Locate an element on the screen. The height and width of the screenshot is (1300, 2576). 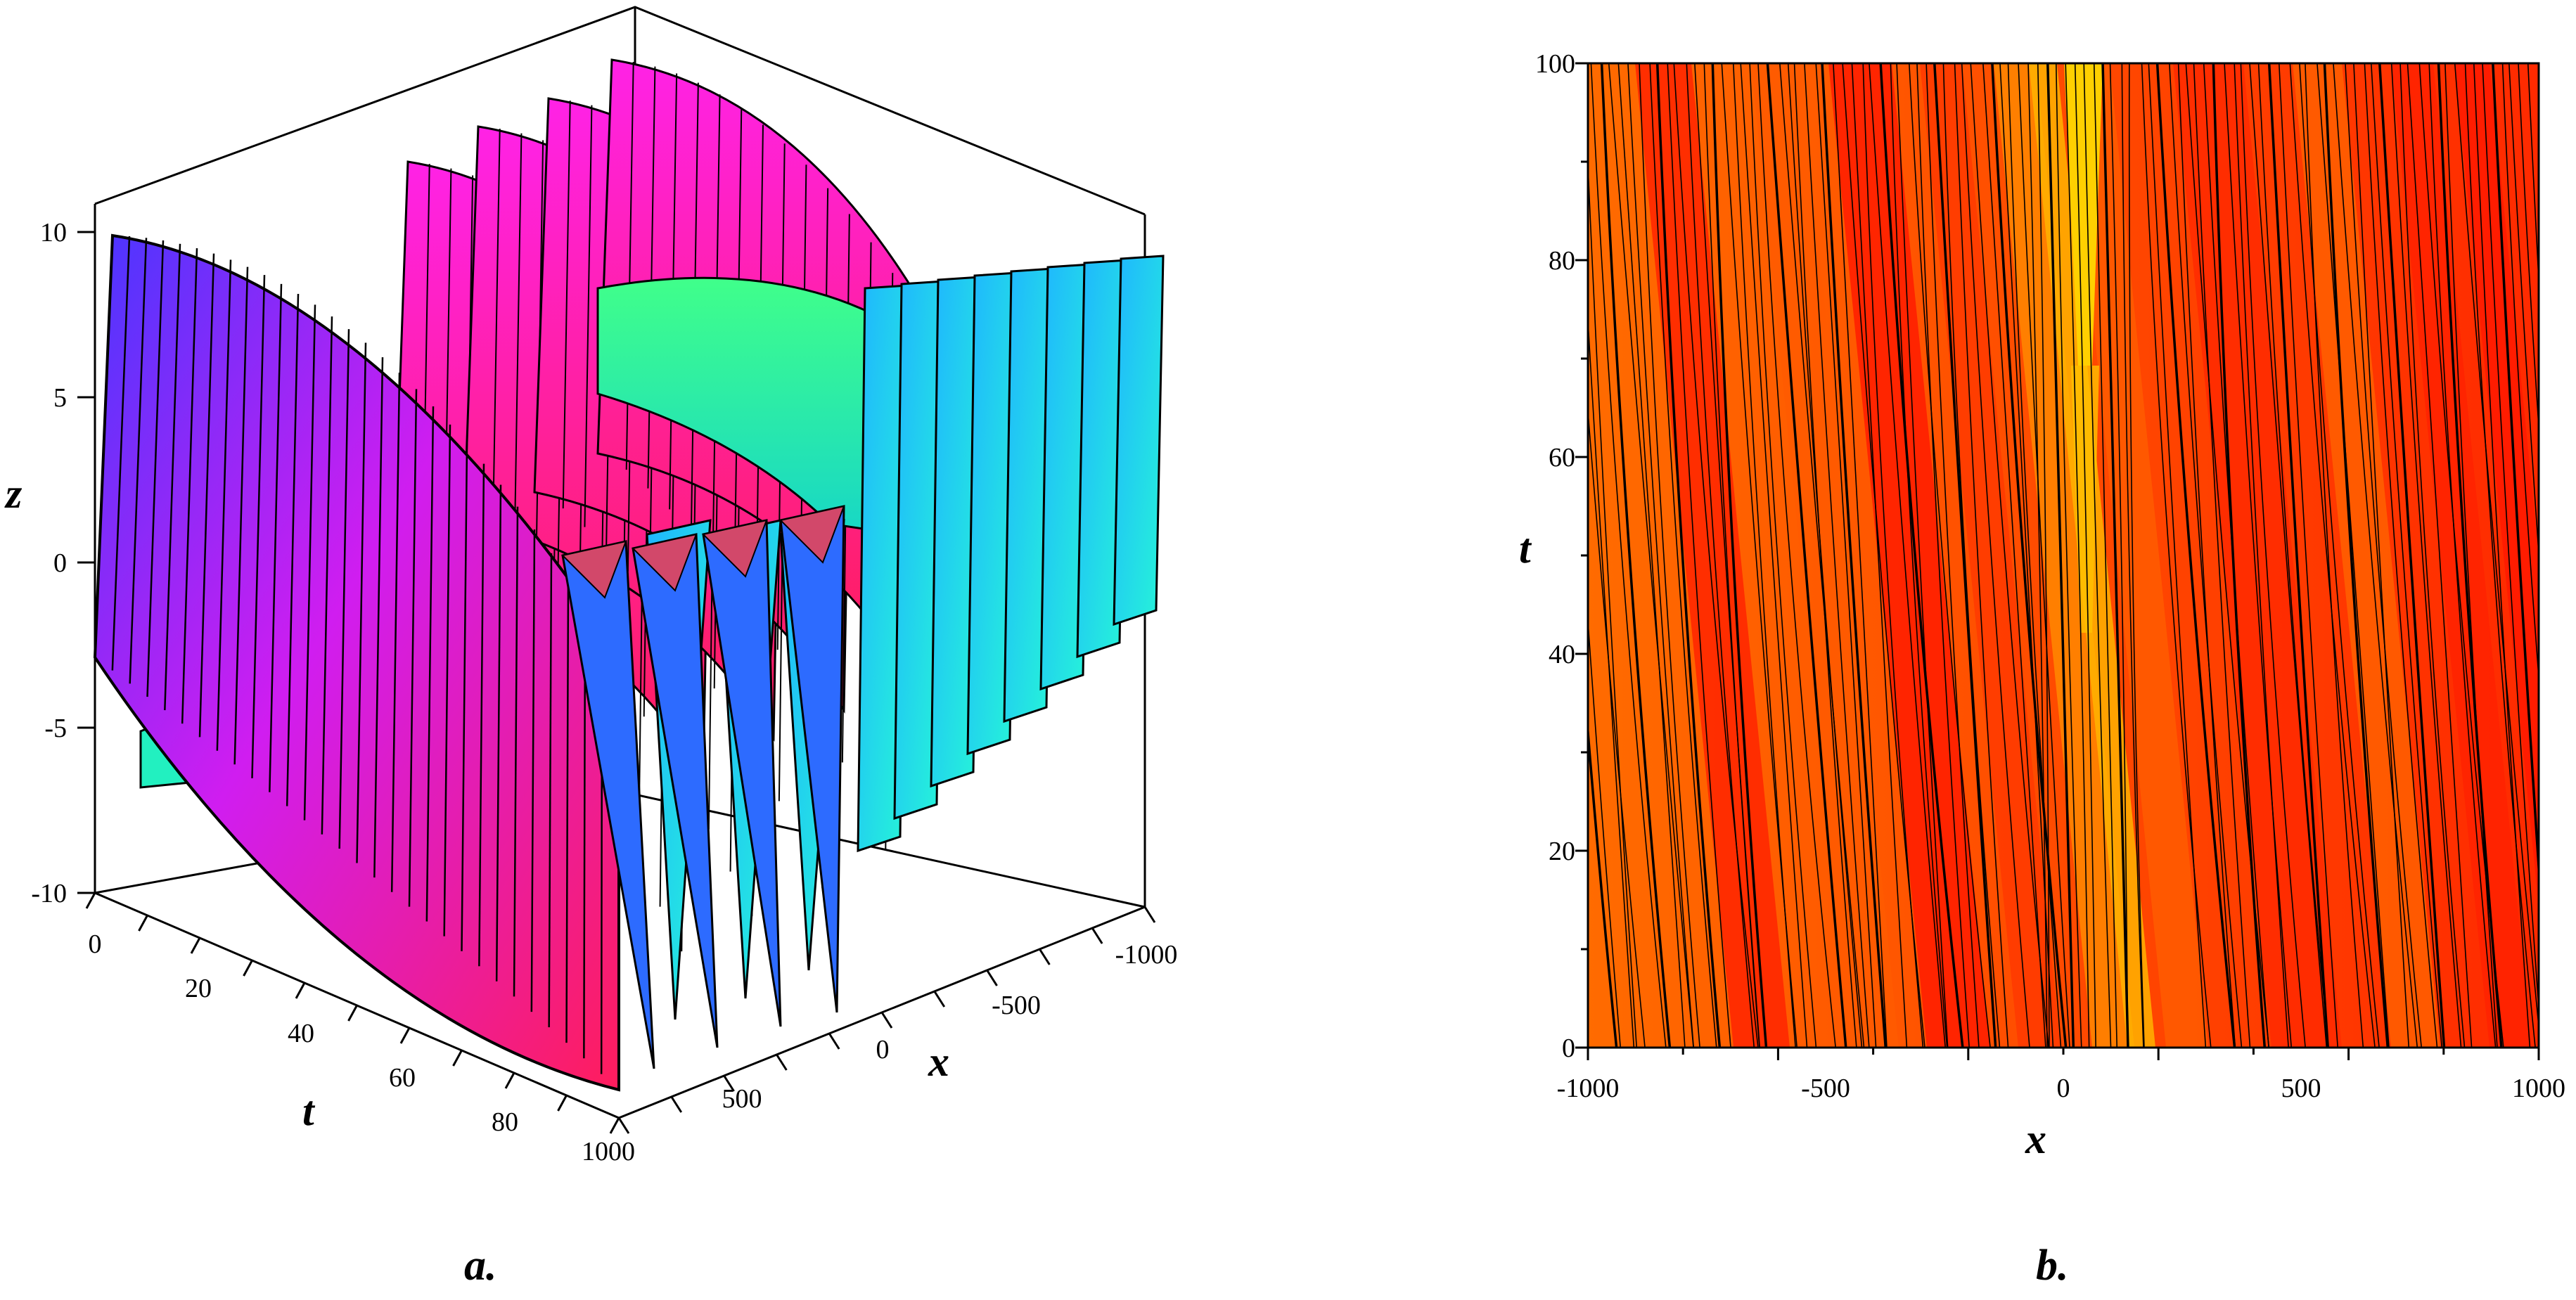
y-tick-label: 0 is located at coordinates (1568, 1048).